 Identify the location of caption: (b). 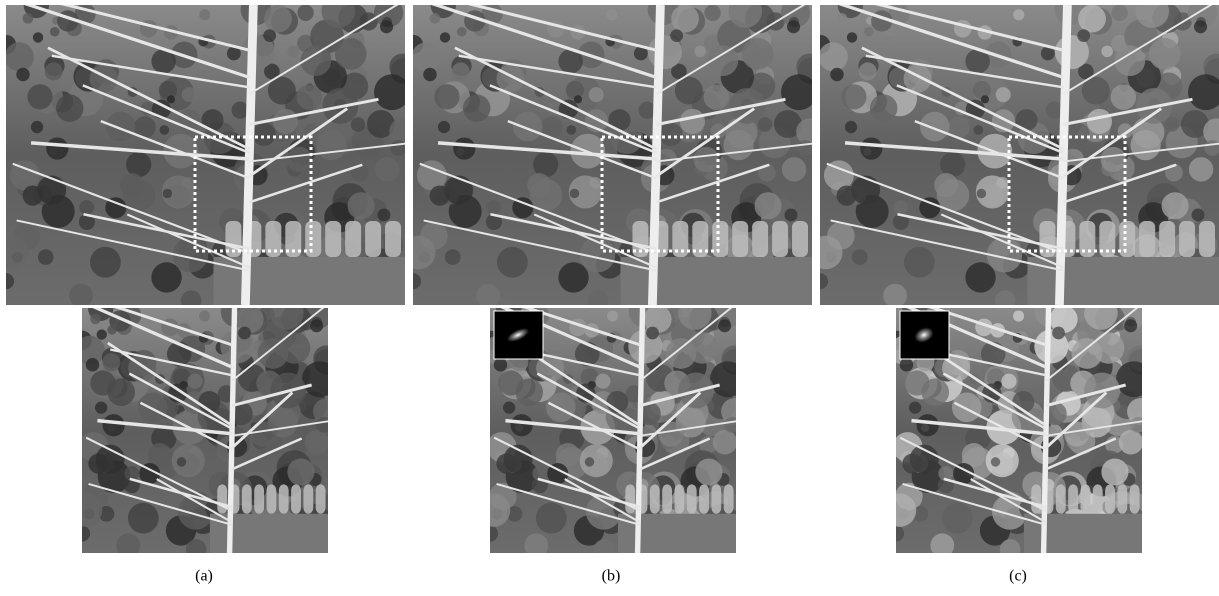
(611, 576).